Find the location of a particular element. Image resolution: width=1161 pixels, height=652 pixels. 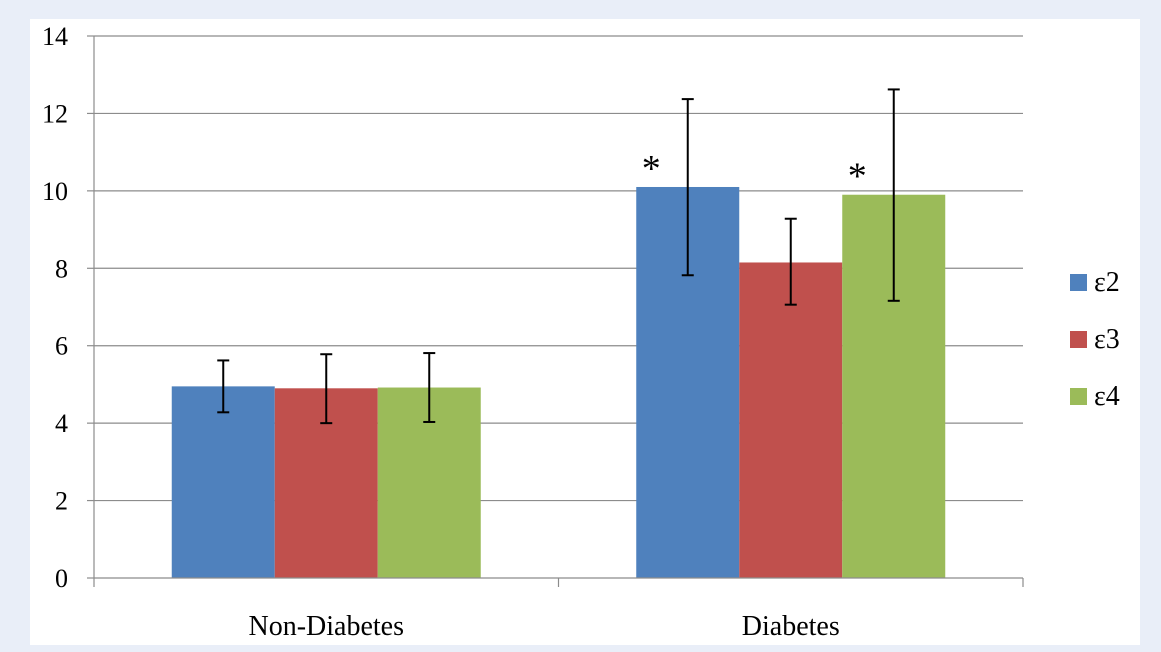

y-tick-label: 2 is located at coordinates (61, 501).